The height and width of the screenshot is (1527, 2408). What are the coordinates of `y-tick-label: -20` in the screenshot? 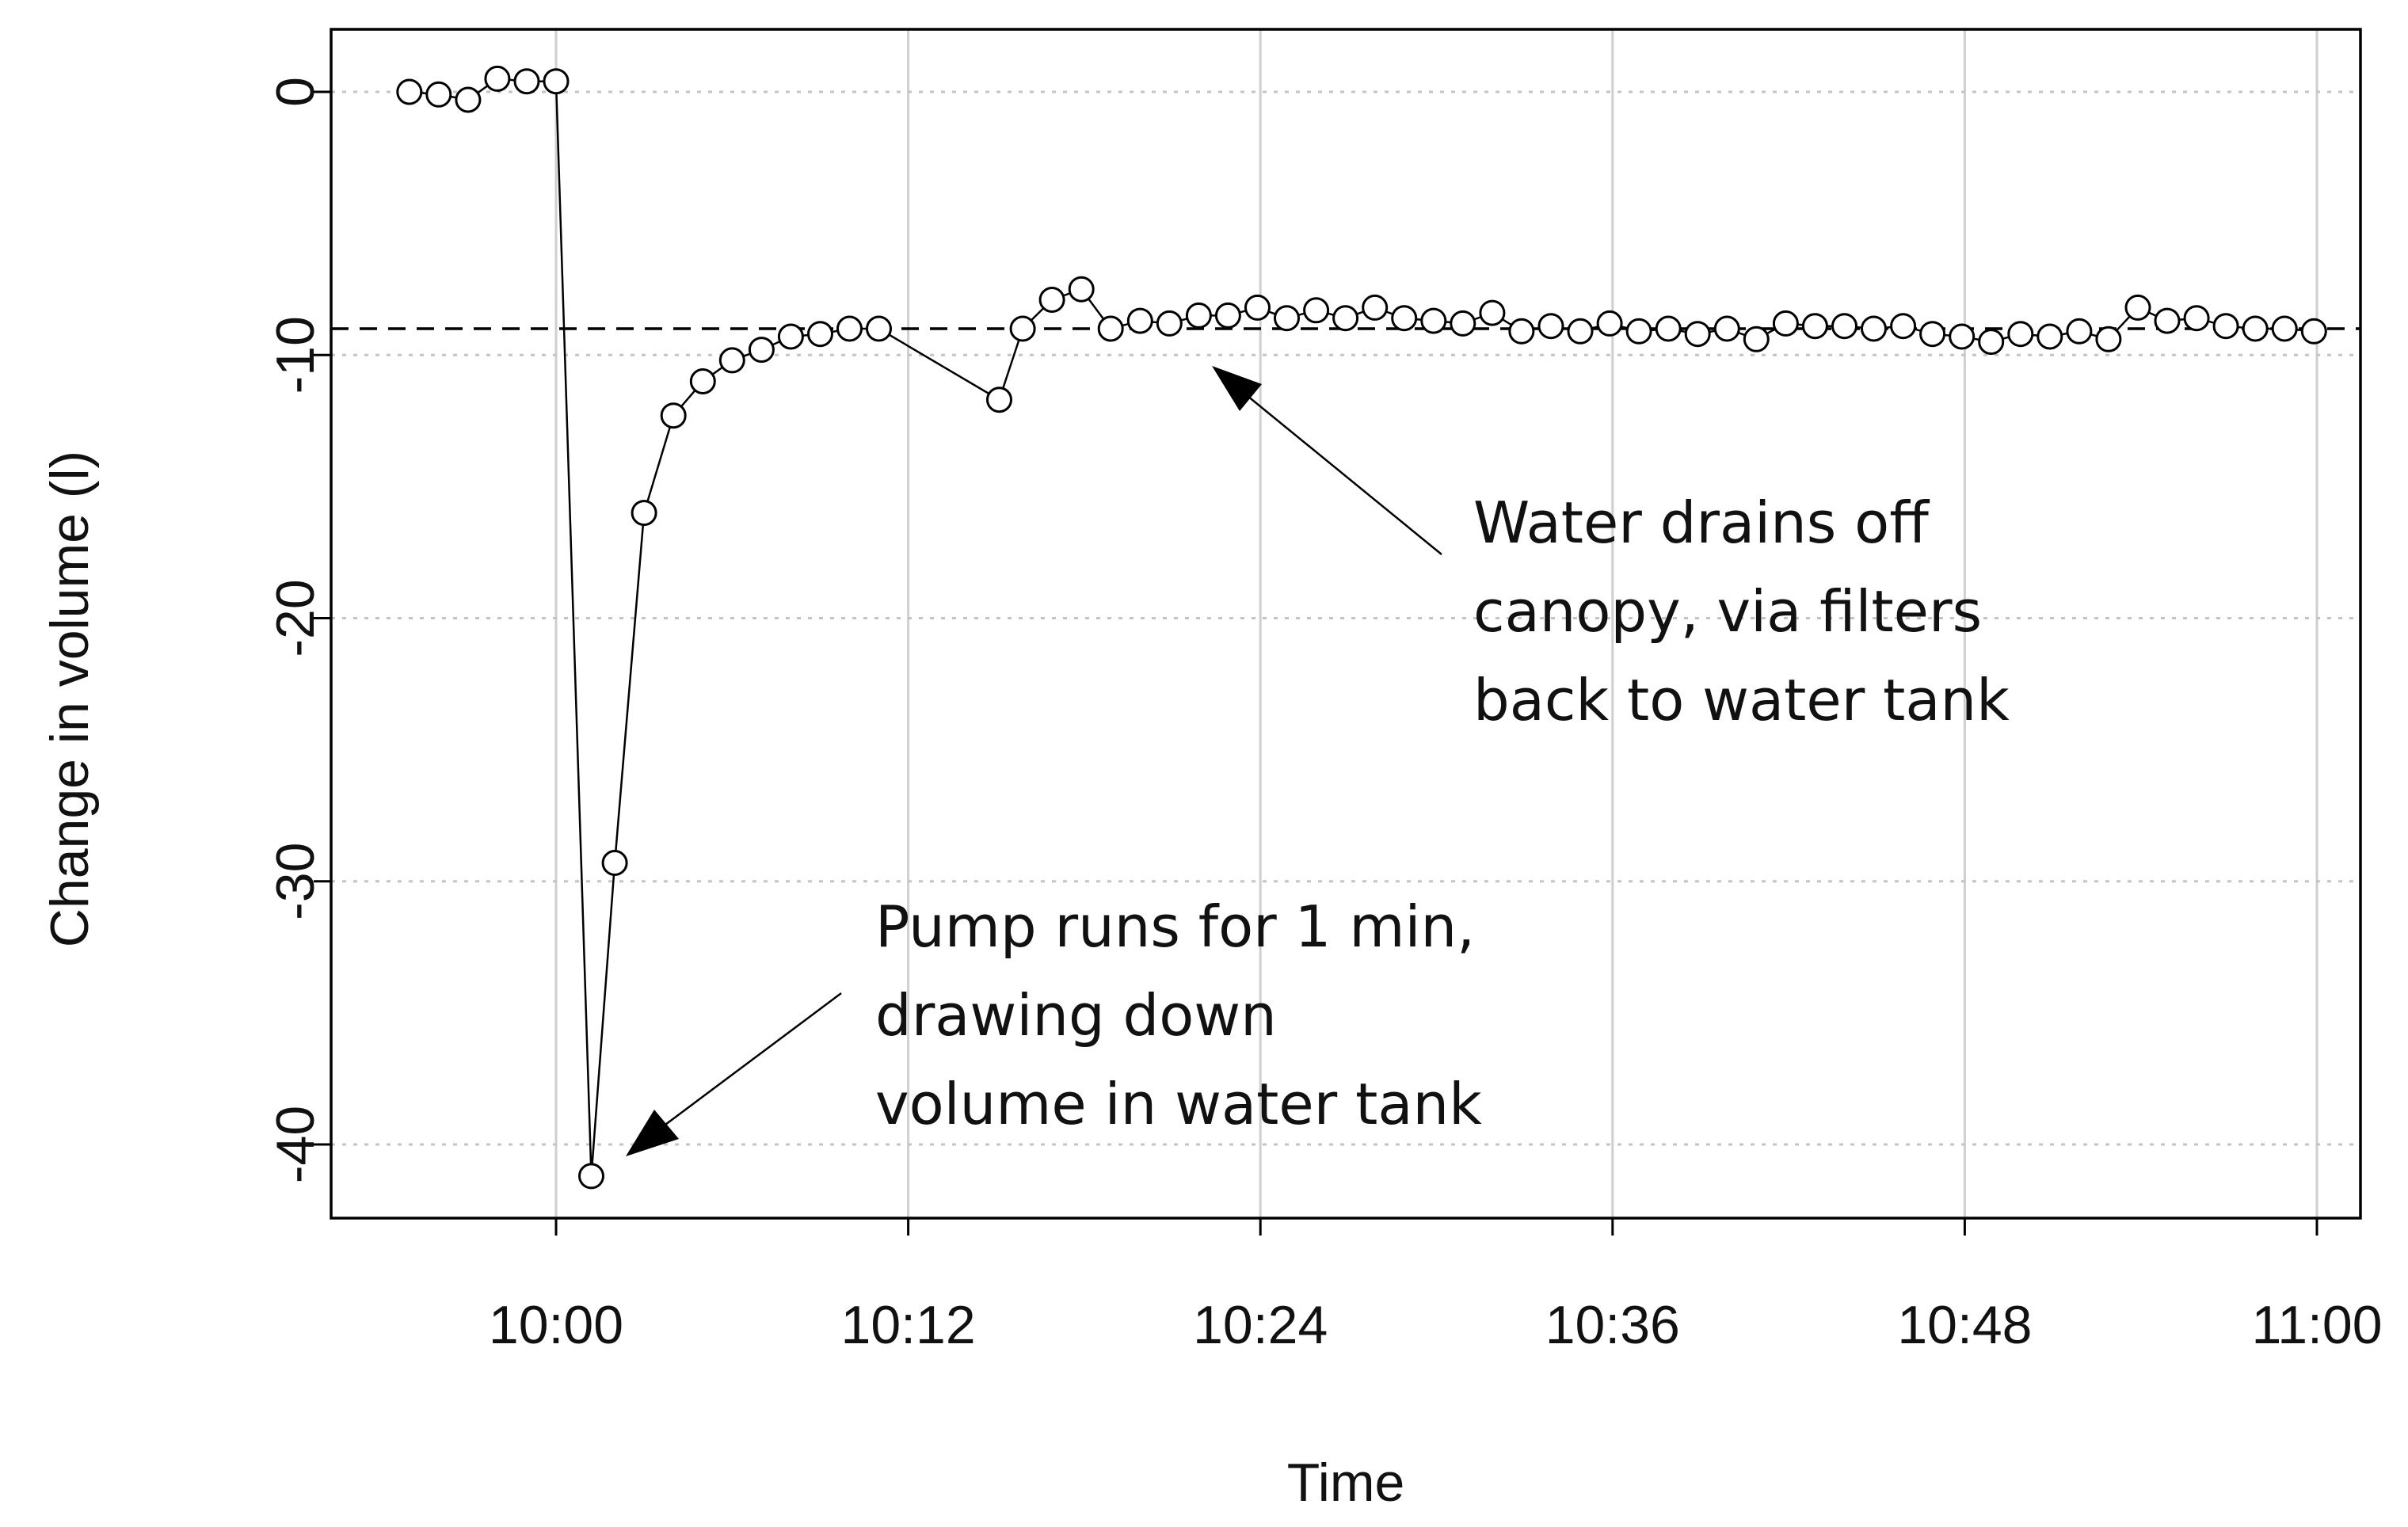 It's located at (296, 618).